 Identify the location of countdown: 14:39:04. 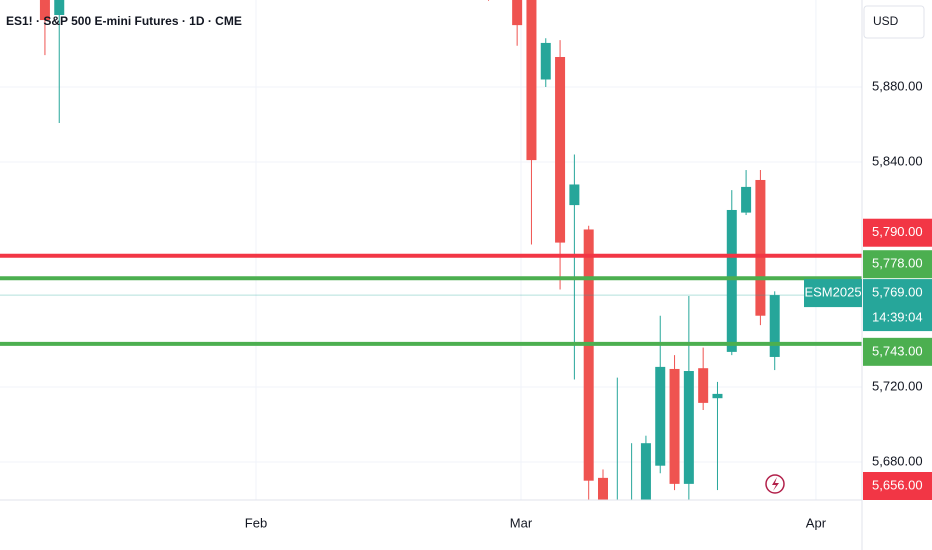
(897, 317).